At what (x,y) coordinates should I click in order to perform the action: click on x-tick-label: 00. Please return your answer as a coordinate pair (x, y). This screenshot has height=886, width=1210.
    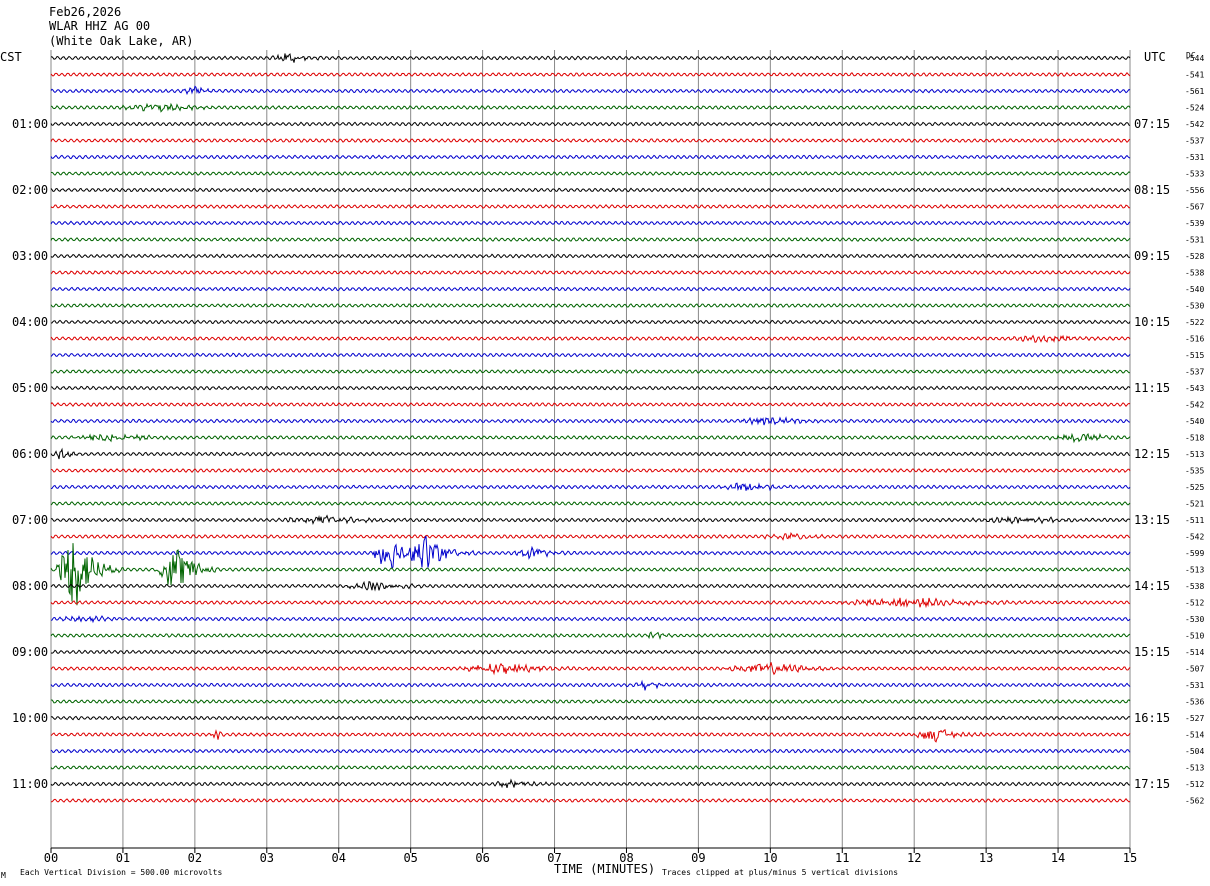
    Looking at the image, I should click on (51, 858).